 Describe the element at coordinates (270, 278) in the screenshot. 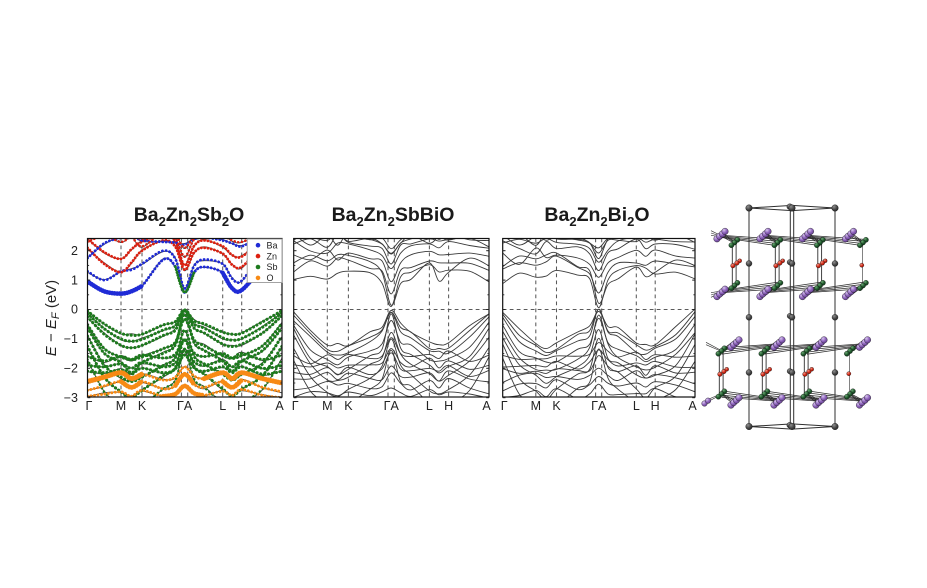

I see `svg-text: O` at that location.